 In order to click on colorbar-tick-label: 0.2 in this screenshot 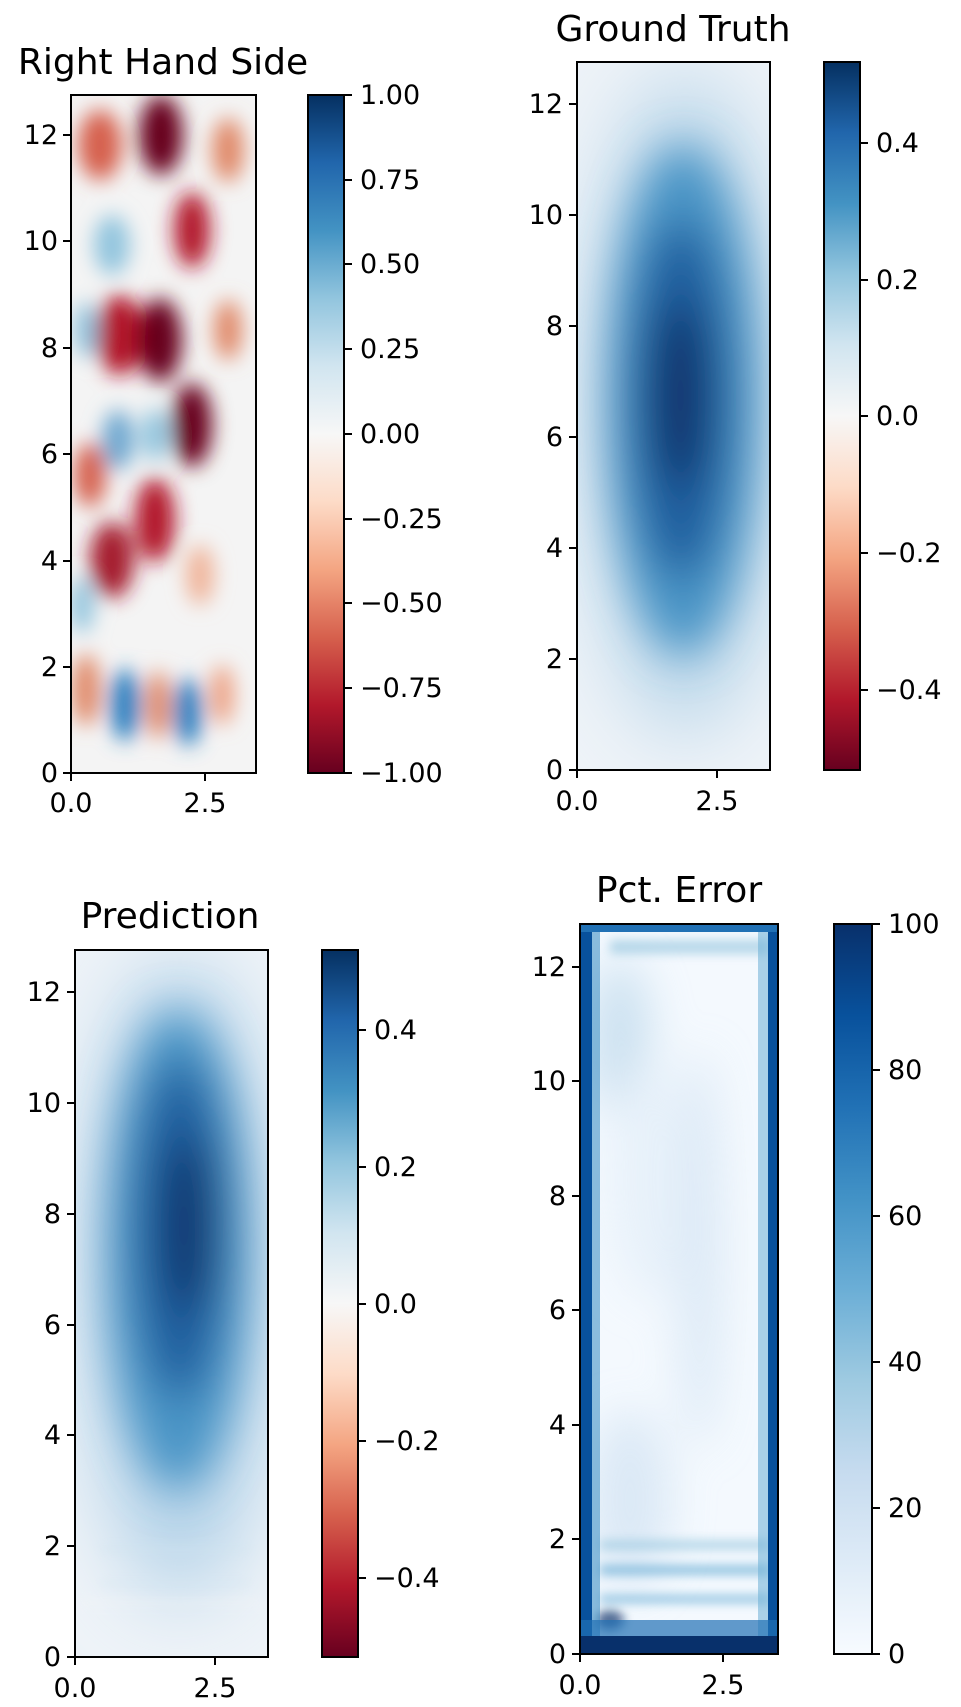, I will do `click(395, 1167)`.